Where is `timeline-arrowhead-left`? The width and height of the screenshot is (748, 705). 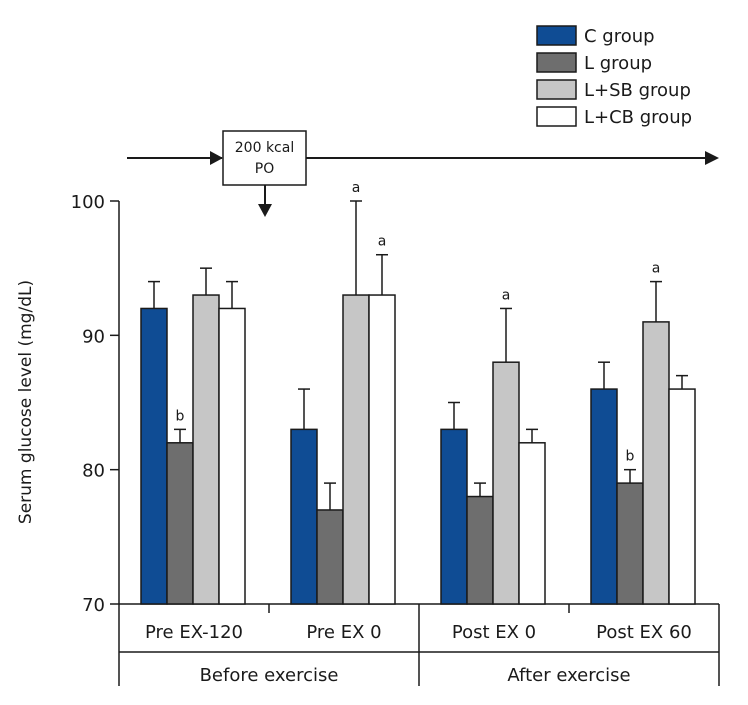
timeline-arrowhead-left is located at coordinates (216, 158).